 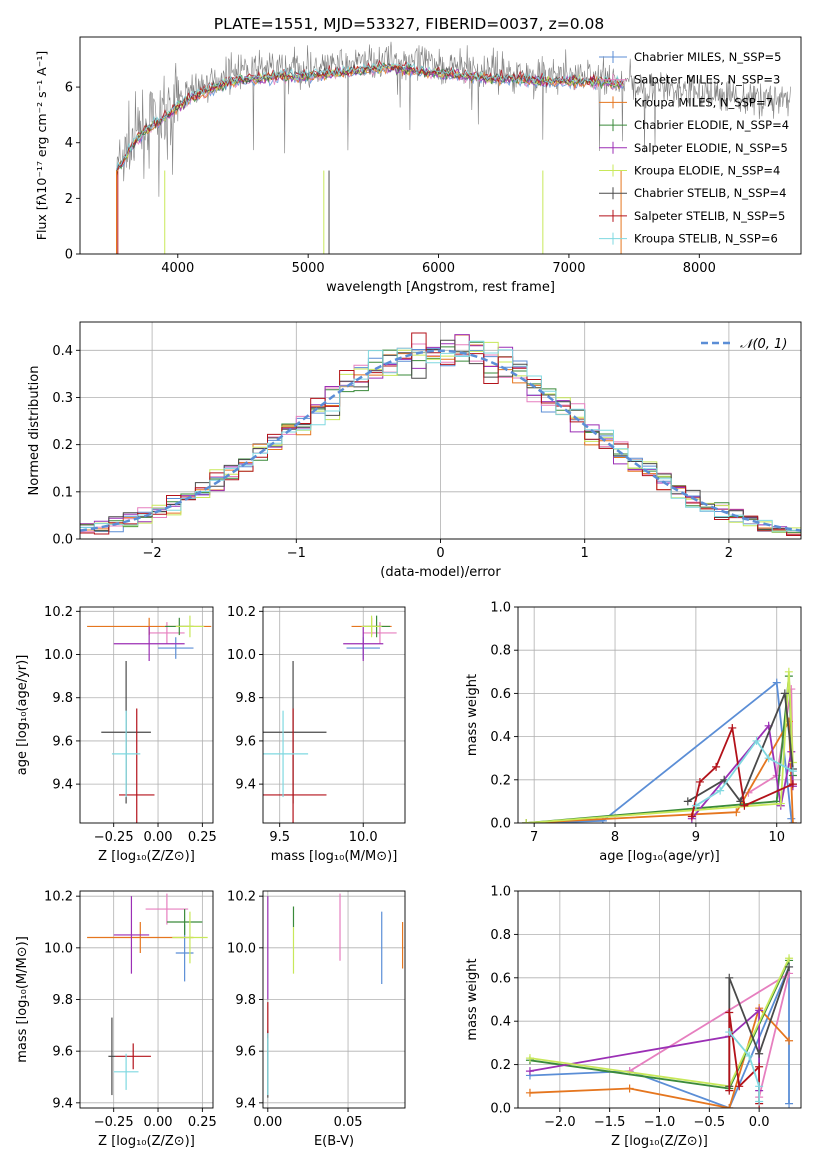 What do you see at coordinates (500, 737) in the screenshot?
I see `y-tick-label: 0.4` at bounding box center [500, 737].